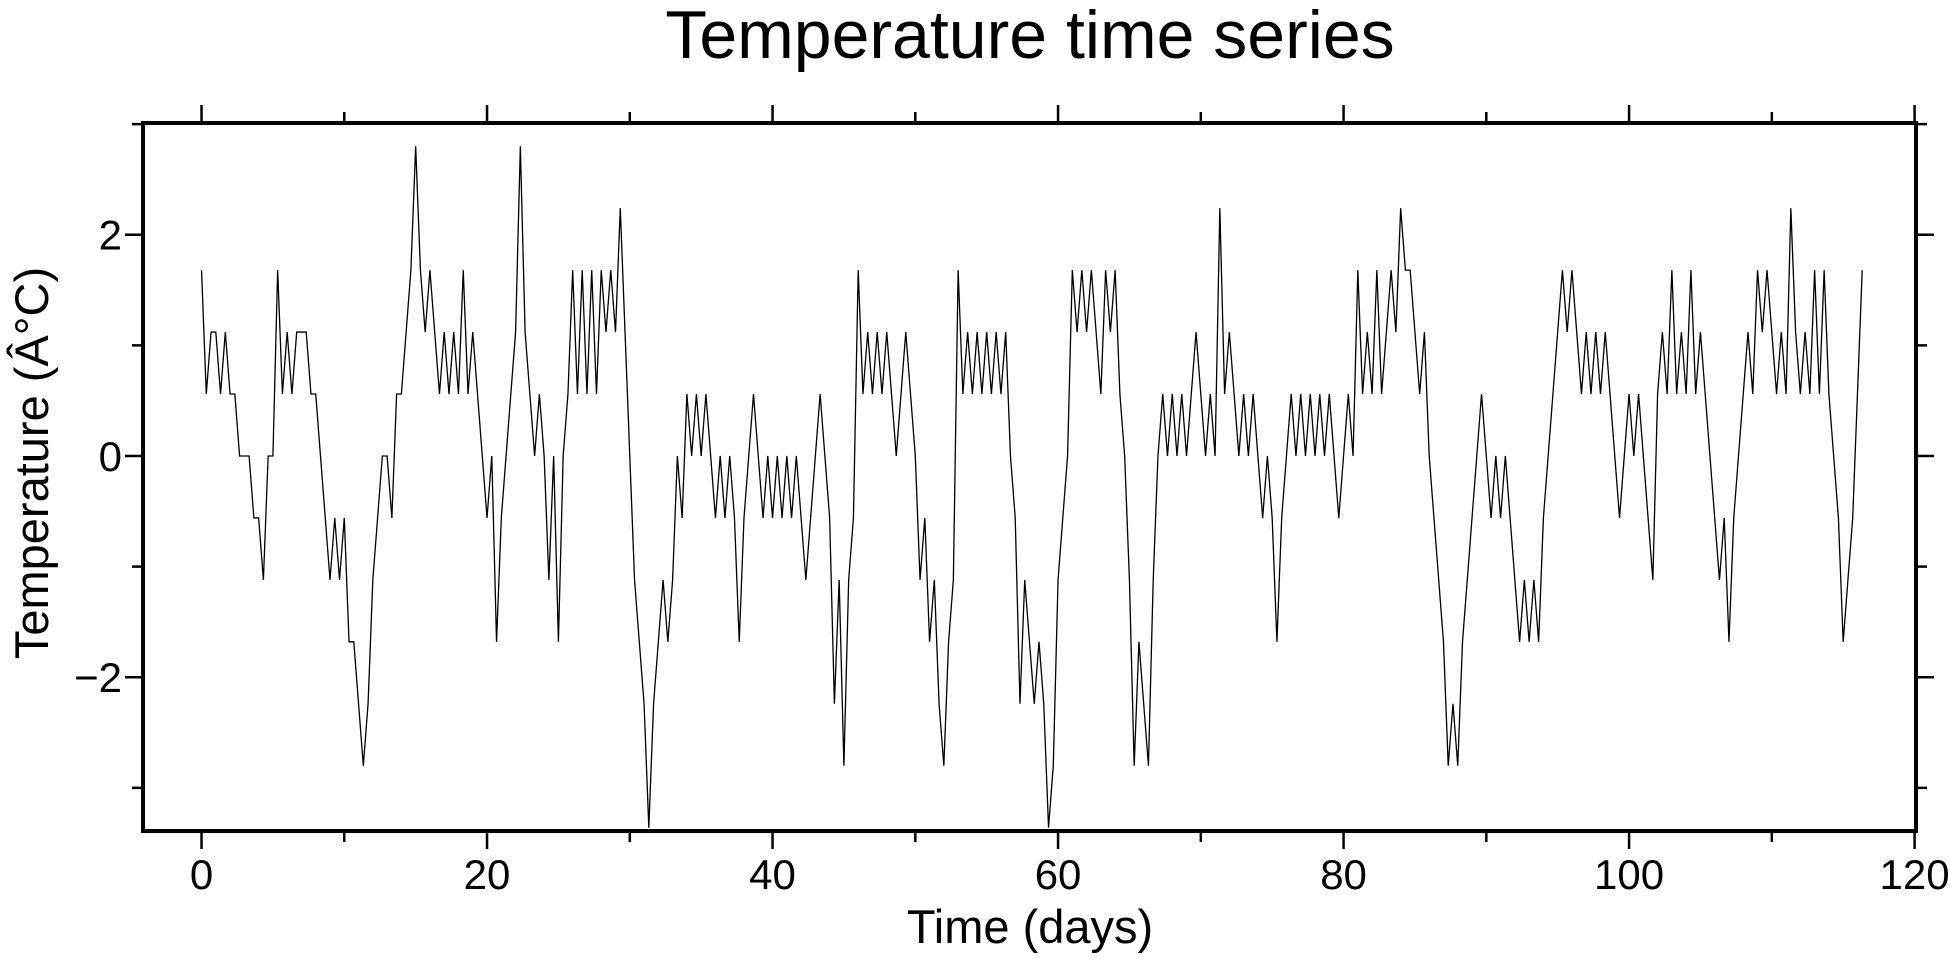 The width and height of the screenshot is (1950, 961). What do you see at coordinates (1343, 874) in the screenshot?
I see `x-tick-label: 80` at bounding box center [1343, 874].